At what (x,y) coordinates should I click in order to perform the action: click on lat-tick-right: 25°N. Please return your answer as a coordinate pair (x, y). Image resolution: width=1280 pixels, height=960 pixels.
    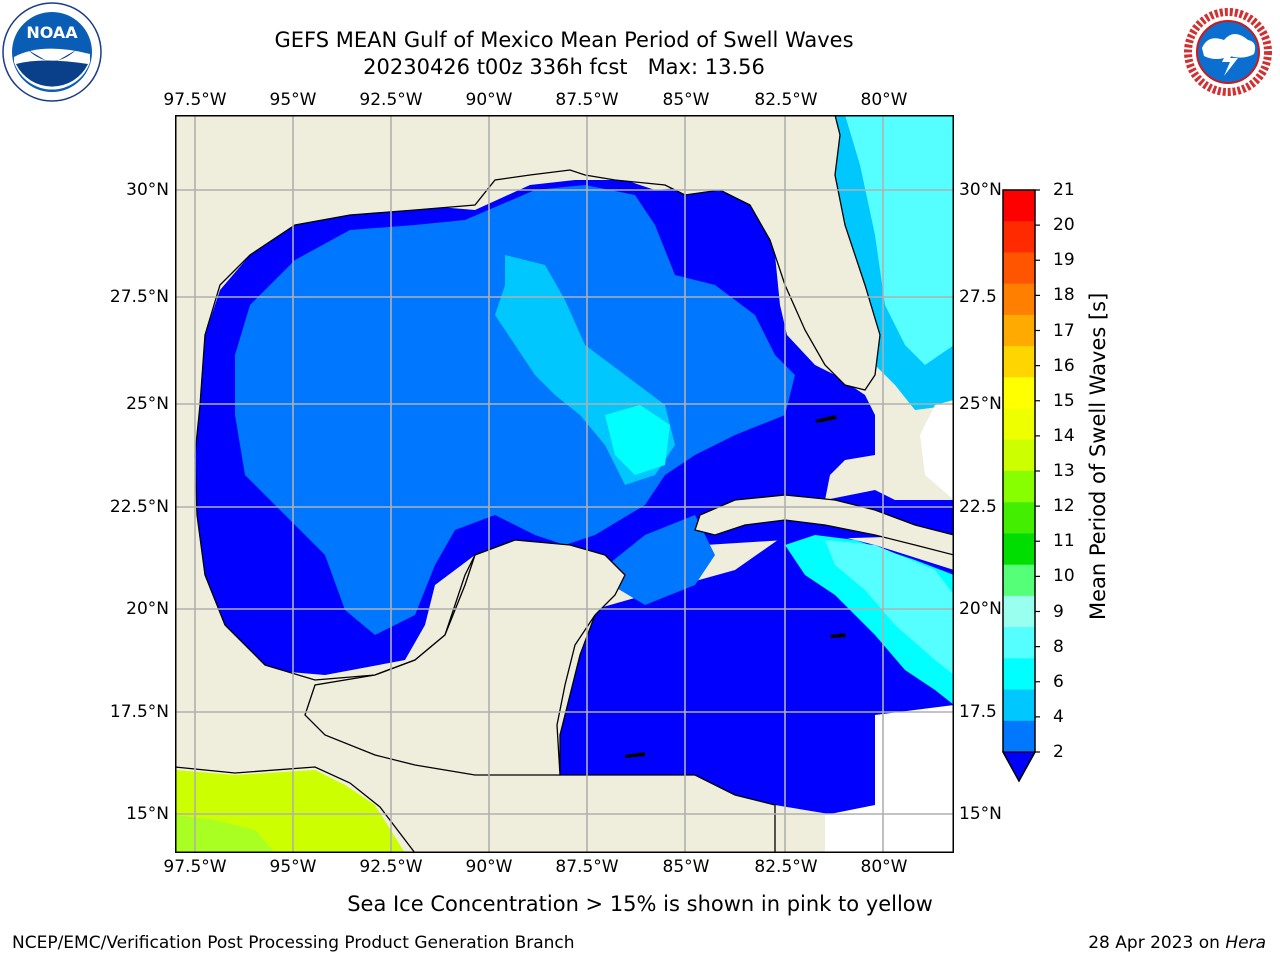
    Looking at the image, I should click on (980, 404).